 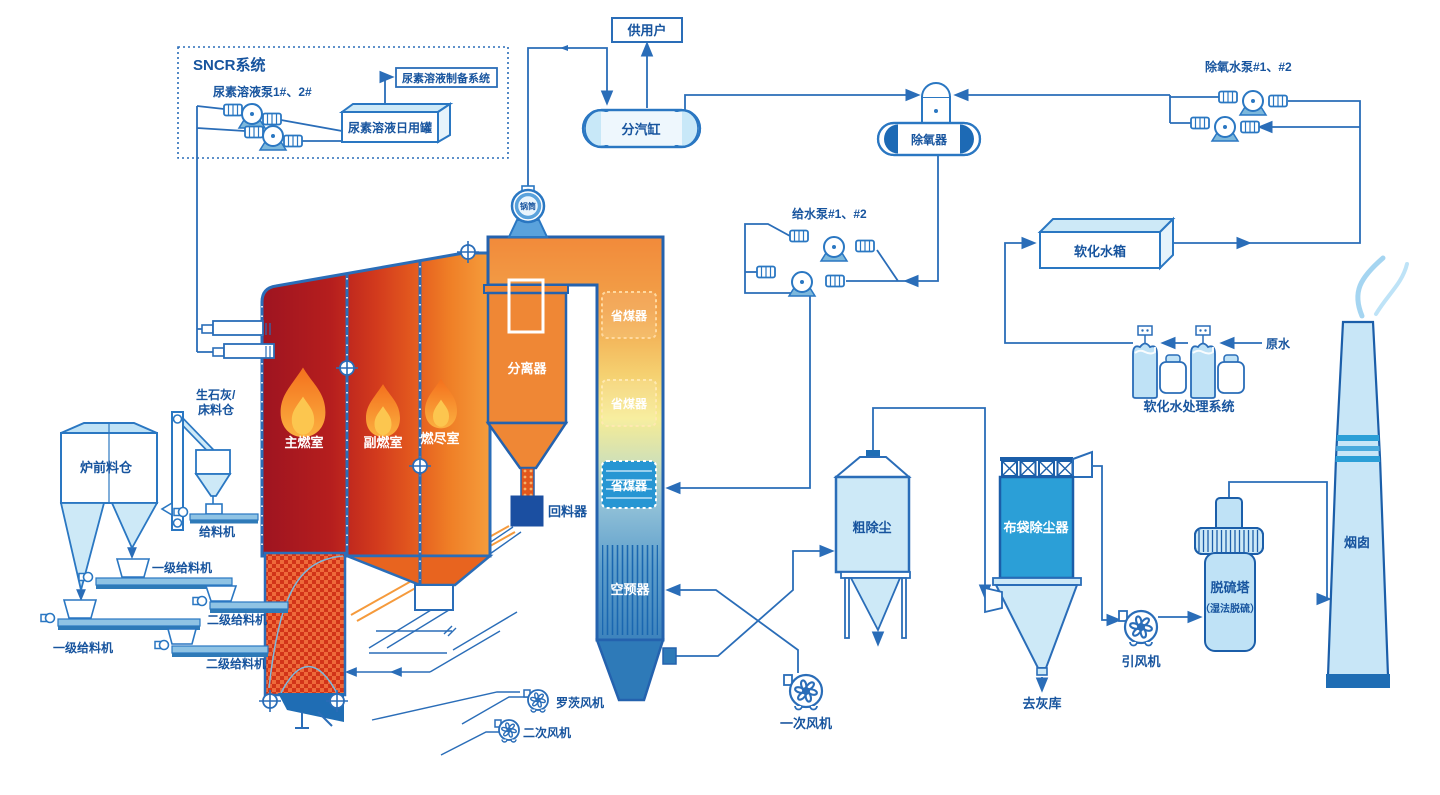 What do you see at coordinates (527, 483) in the screenshot?
I see `separator-standpipe` at bounding box center [527, 483].